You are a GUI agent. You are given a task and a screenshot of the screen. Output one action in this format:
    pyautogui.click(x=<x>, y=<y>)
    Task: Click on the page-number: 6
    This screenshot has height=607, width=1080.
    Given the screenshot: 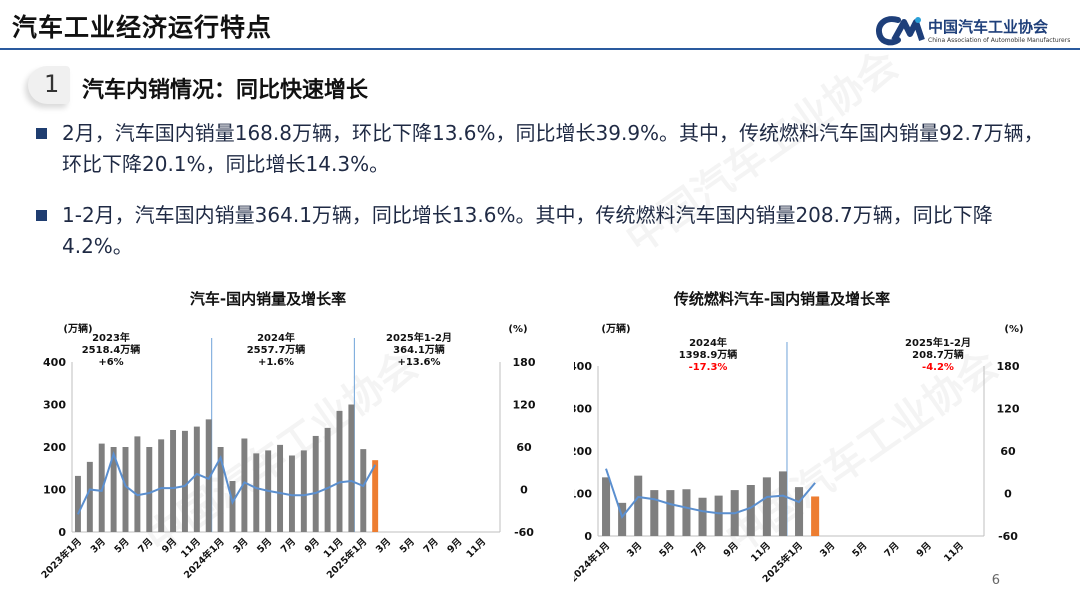 What is the action you would take?
    pyautogui.click(x=995, y=580)
    